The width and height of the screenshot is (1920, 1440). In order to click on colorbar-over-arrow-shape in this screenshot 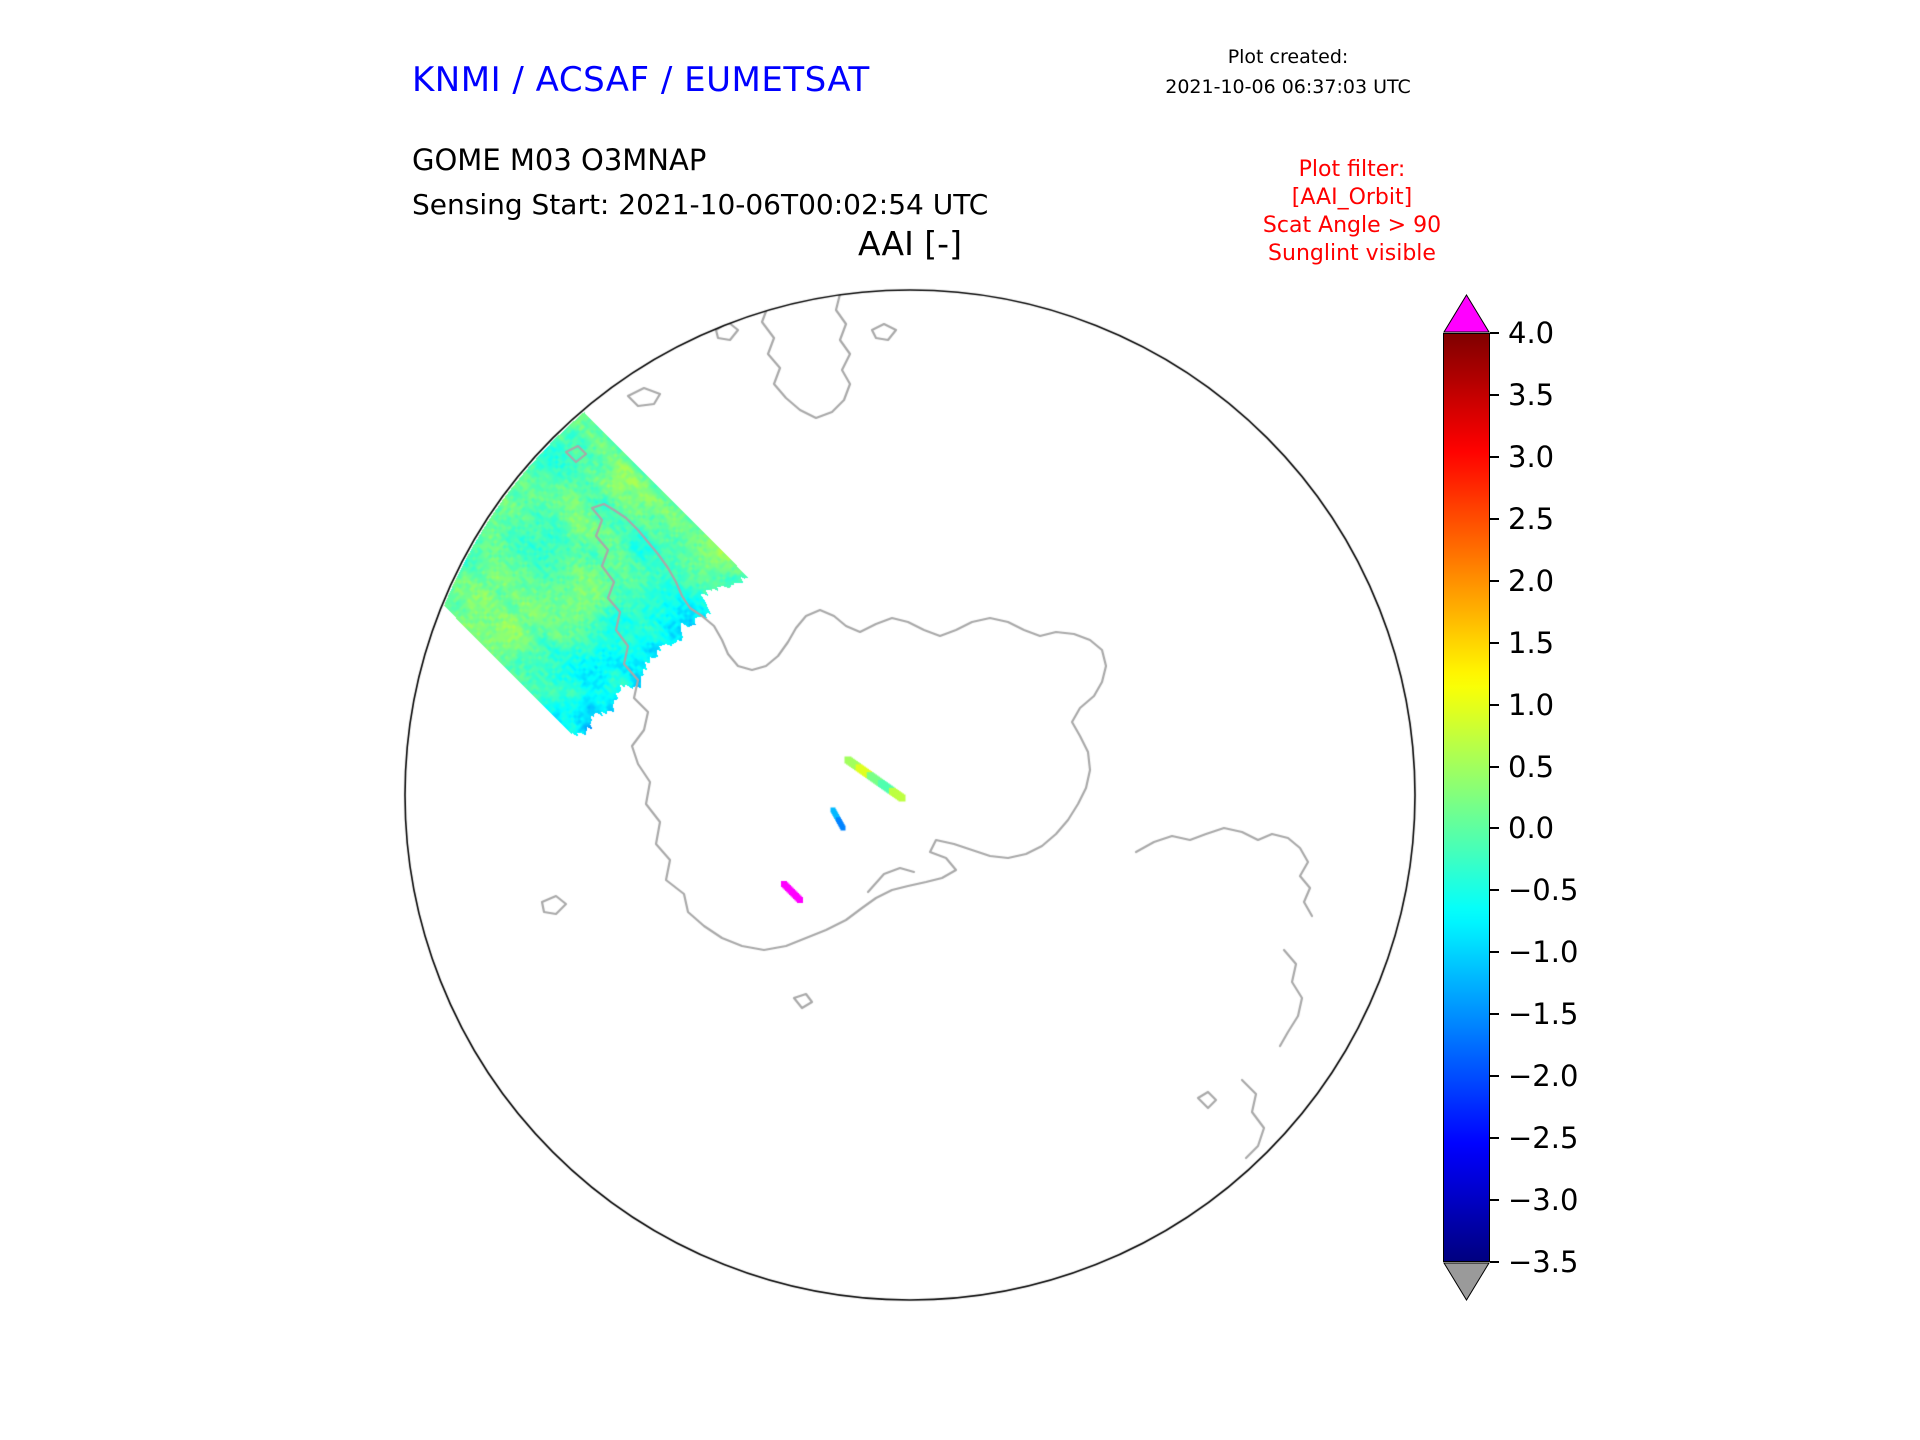, I will do `click(1466, 313)`.